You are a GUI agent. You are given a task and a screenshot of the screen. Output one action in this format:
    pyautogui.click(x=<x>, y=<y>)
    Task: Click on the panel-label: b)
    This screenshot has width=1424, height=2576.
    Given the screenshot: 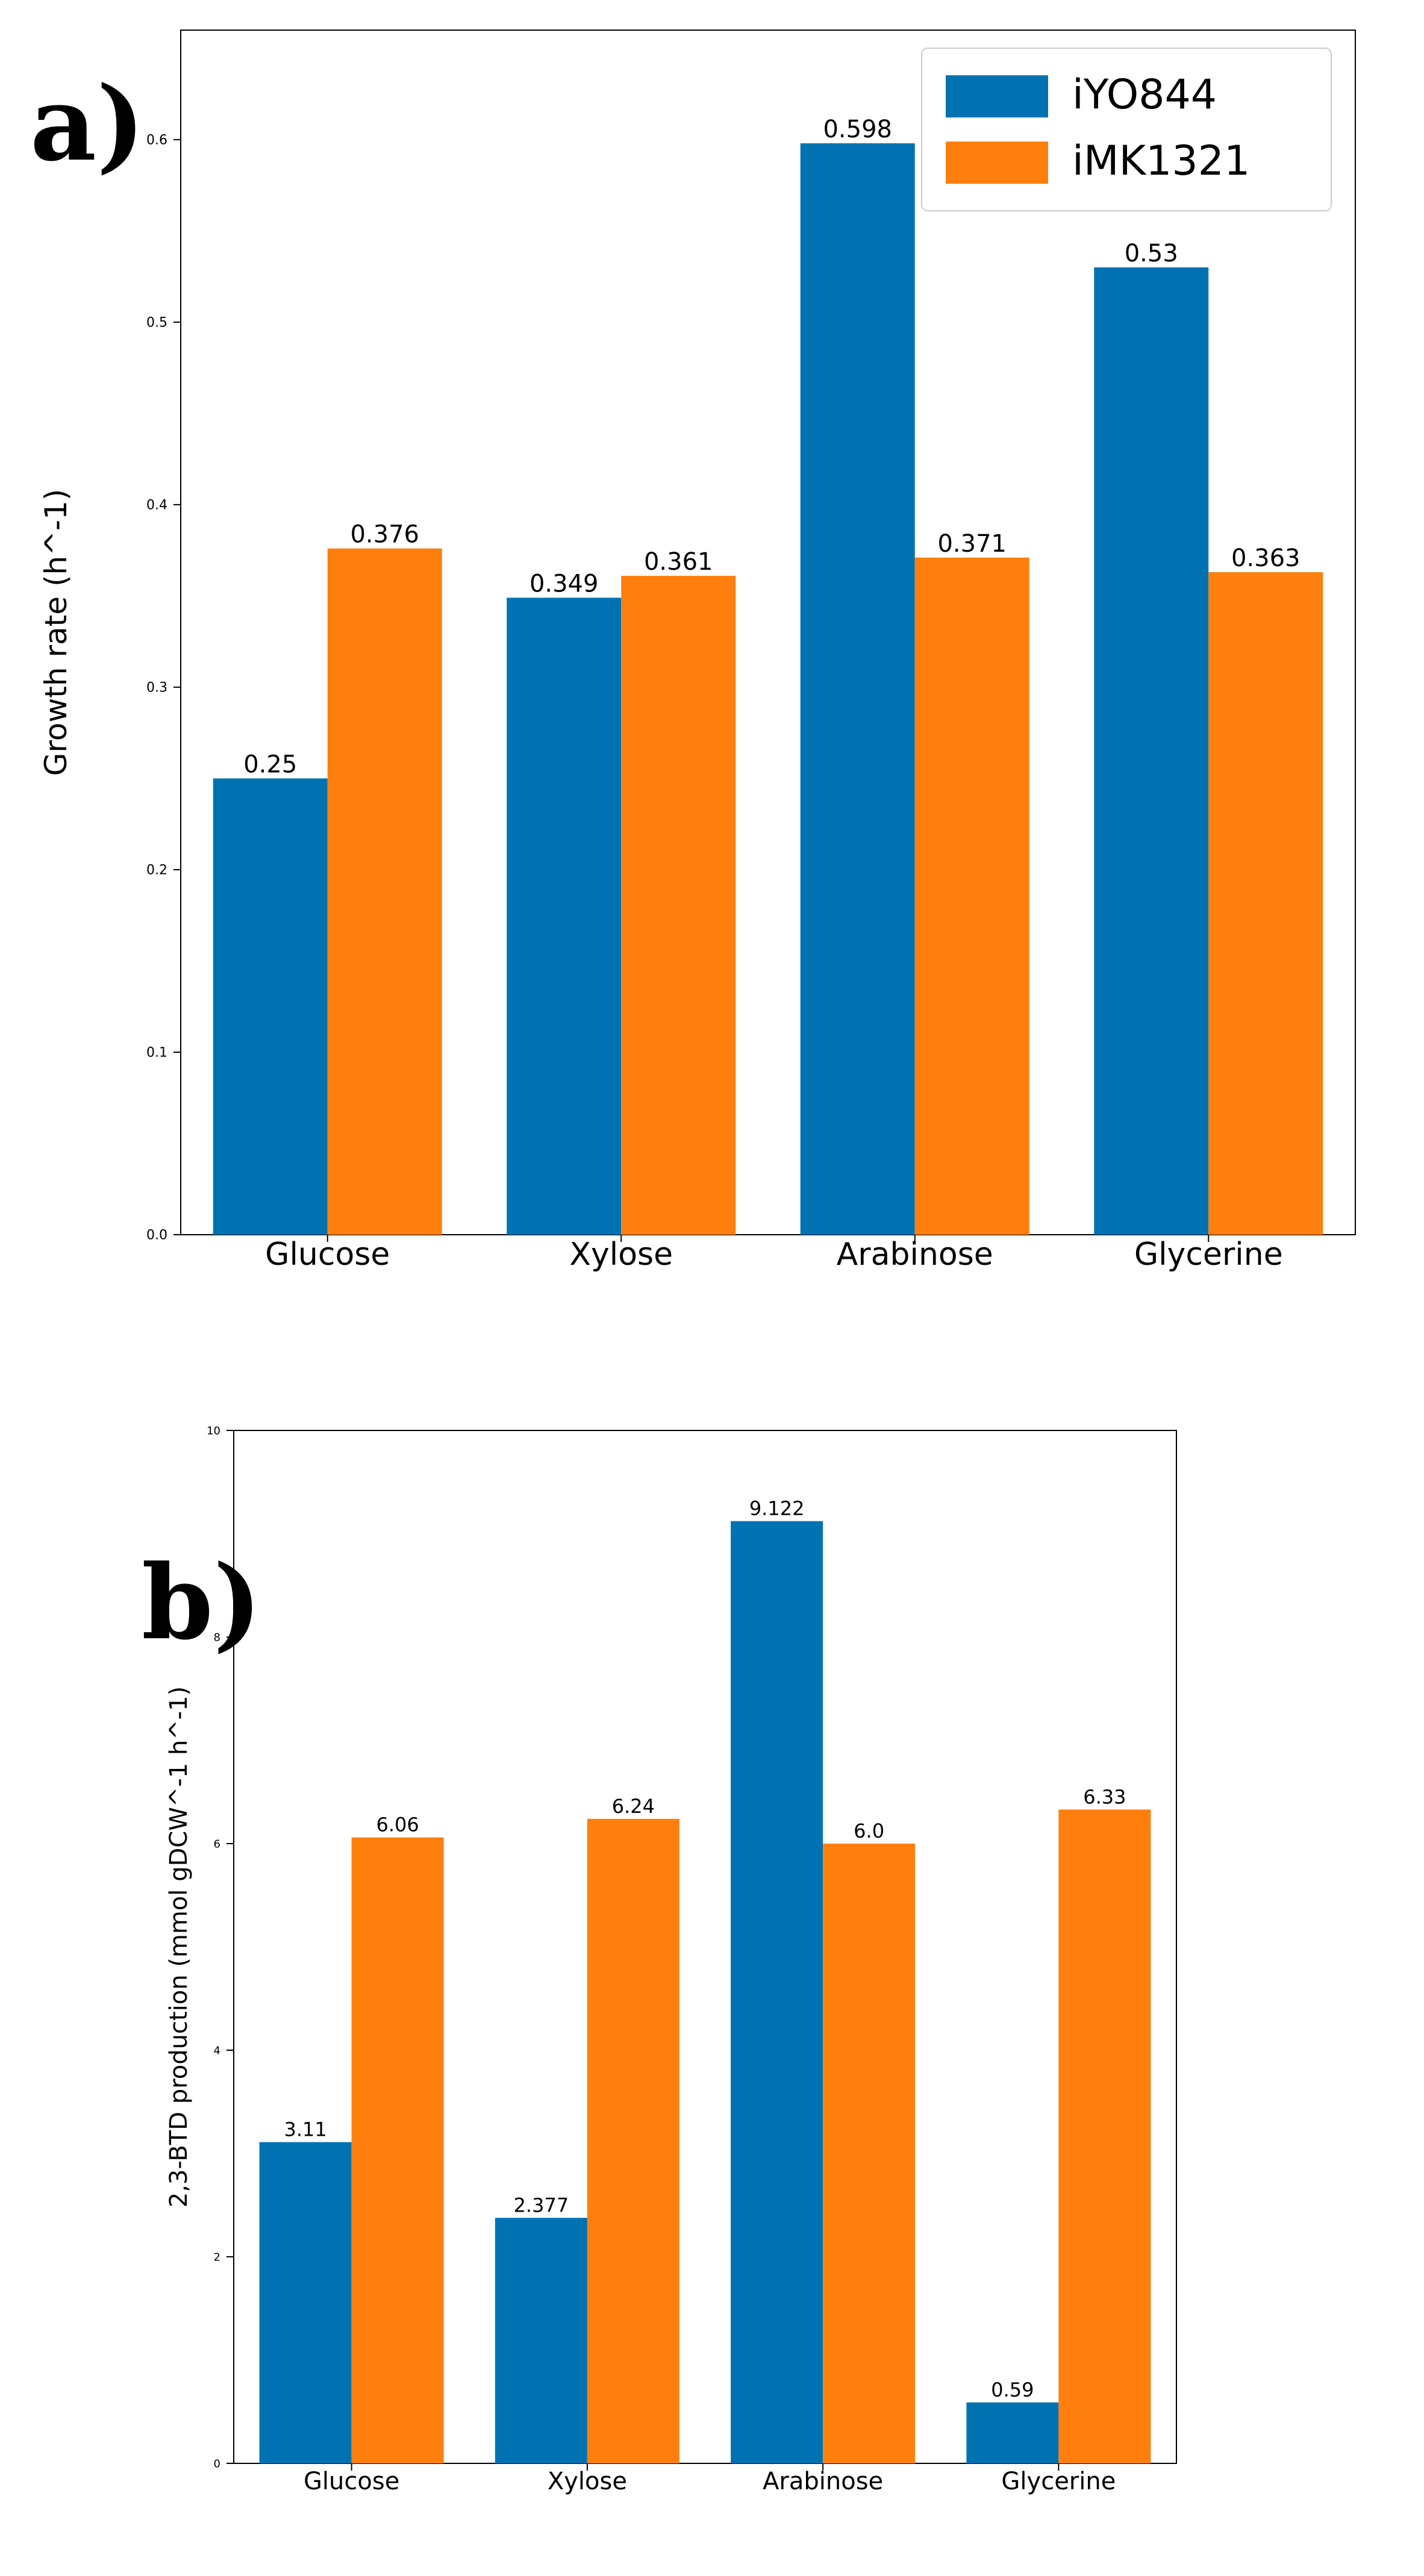 What is the action you would take?
    pyautogui.click(x=201, y=1602)
    